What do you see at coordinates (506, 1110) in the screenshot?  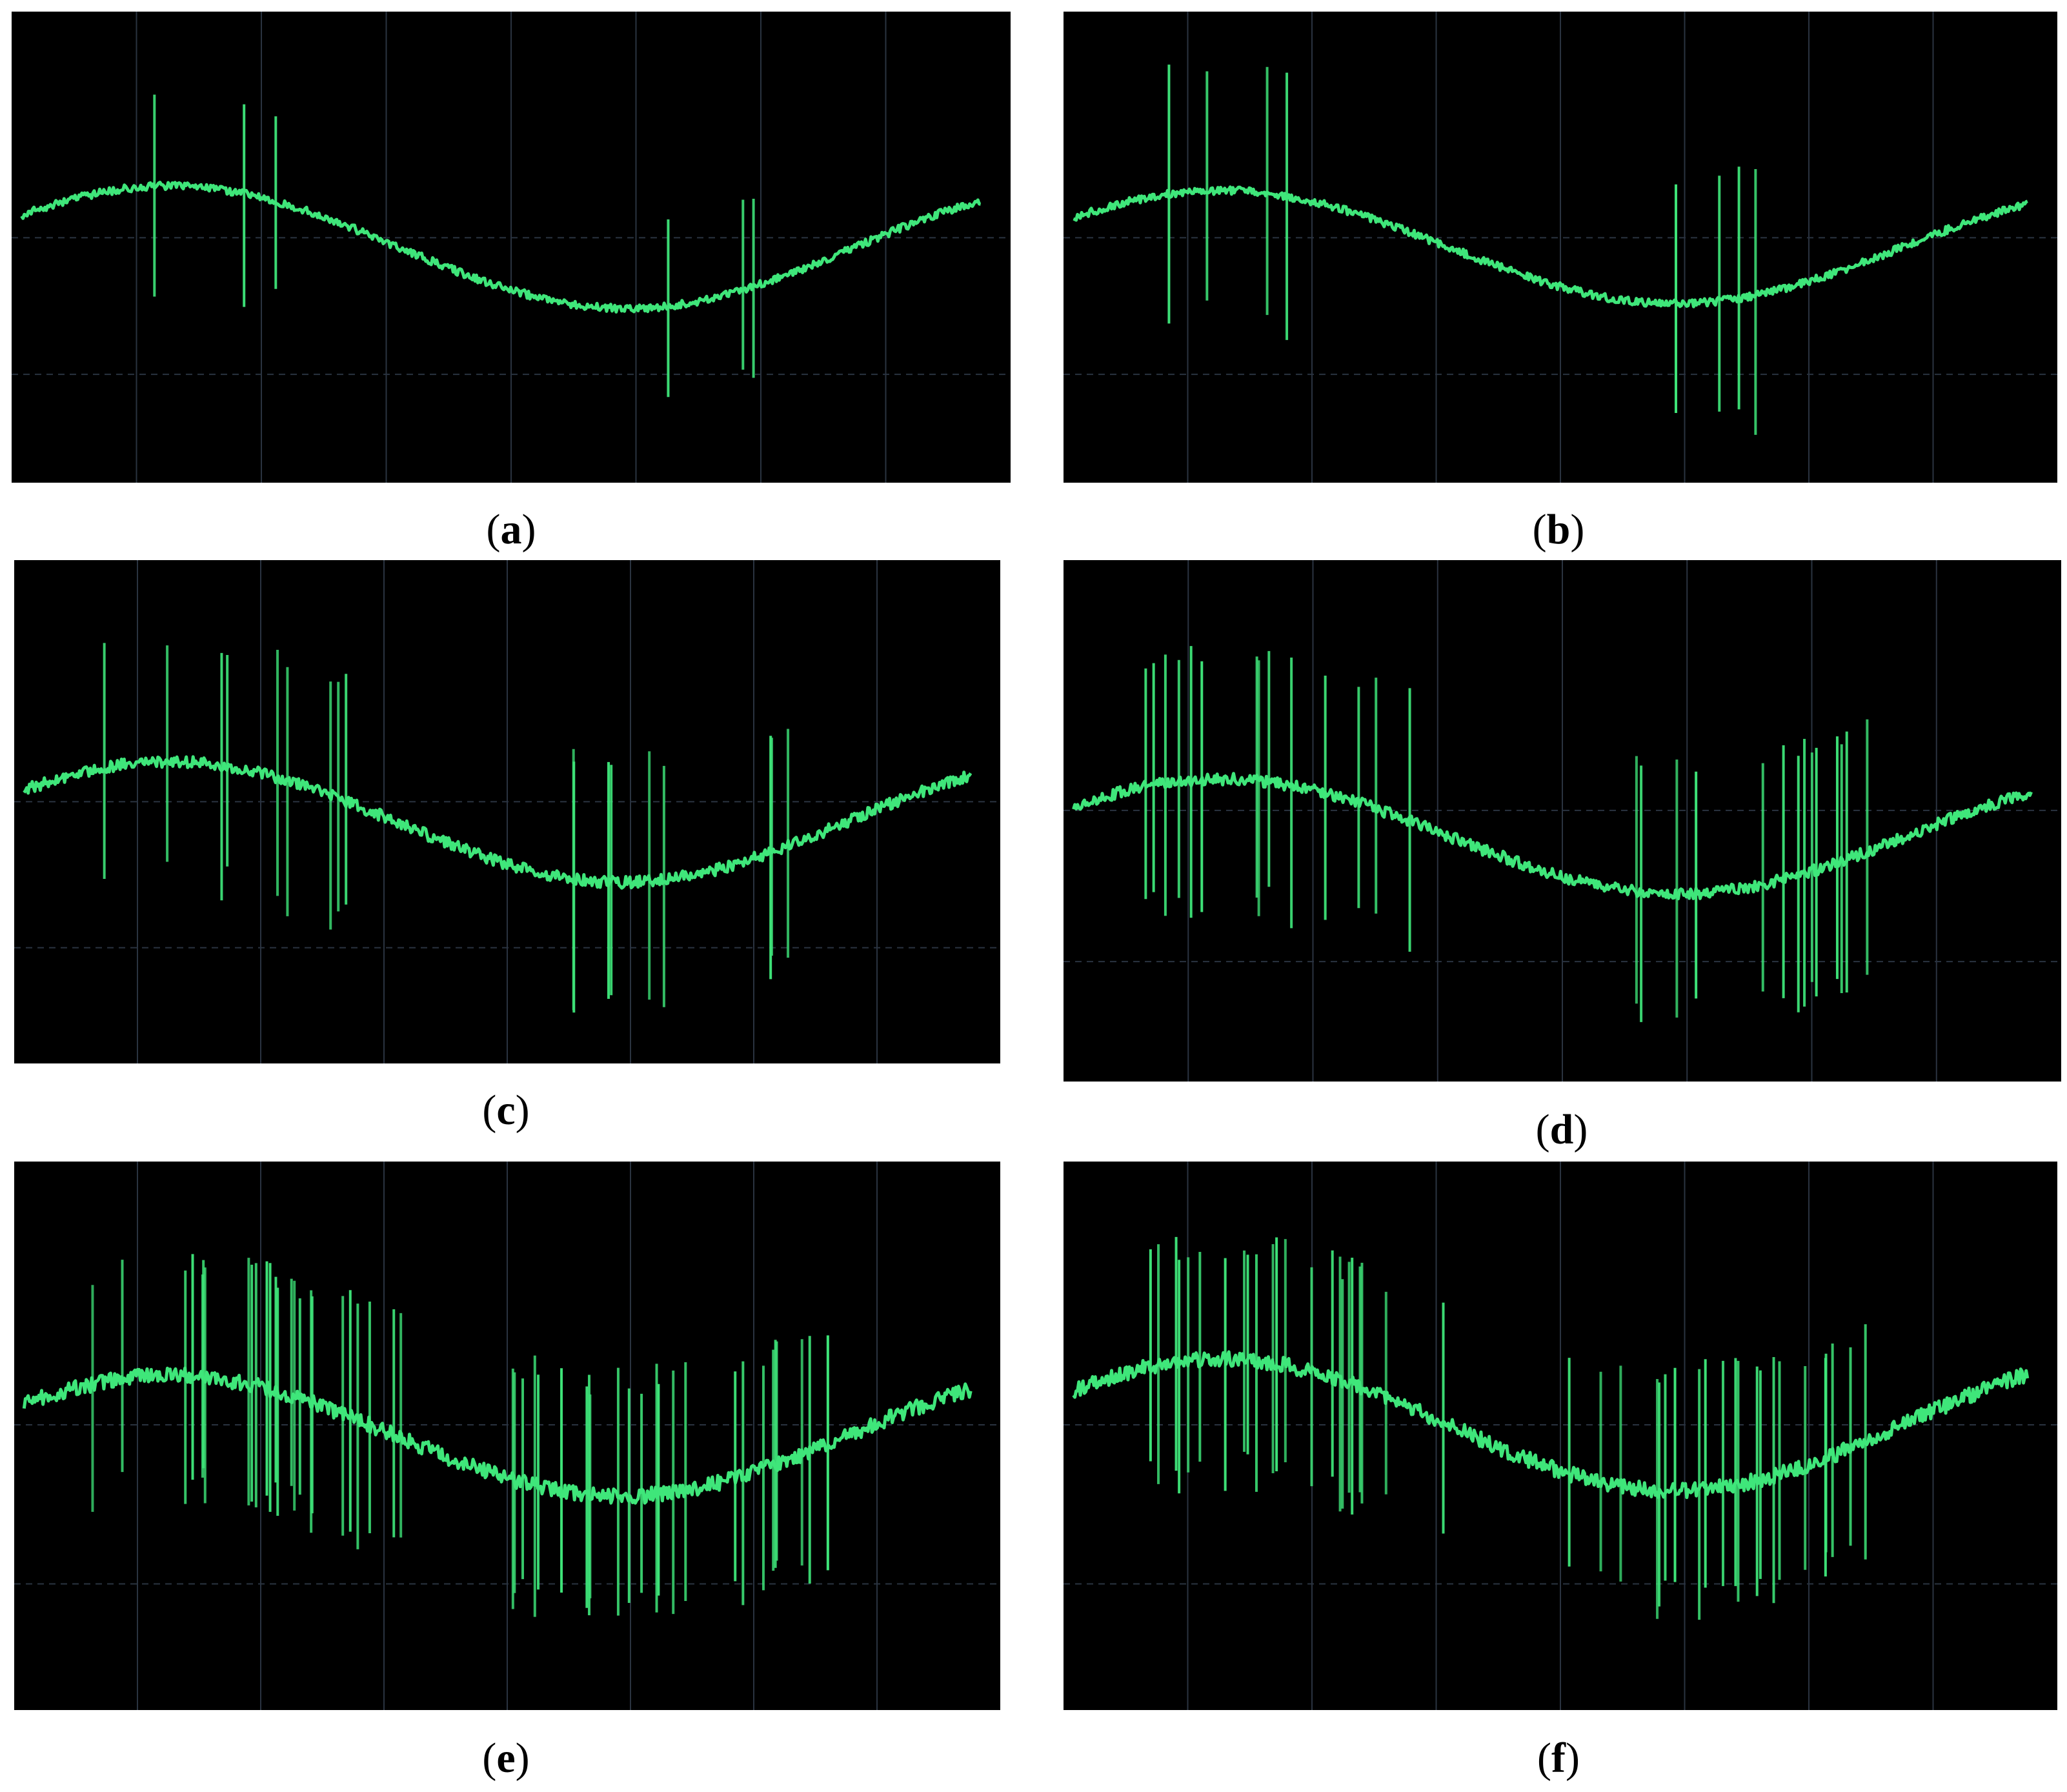 I see `caption-c: (c)` at bounding box center [506, 1110].